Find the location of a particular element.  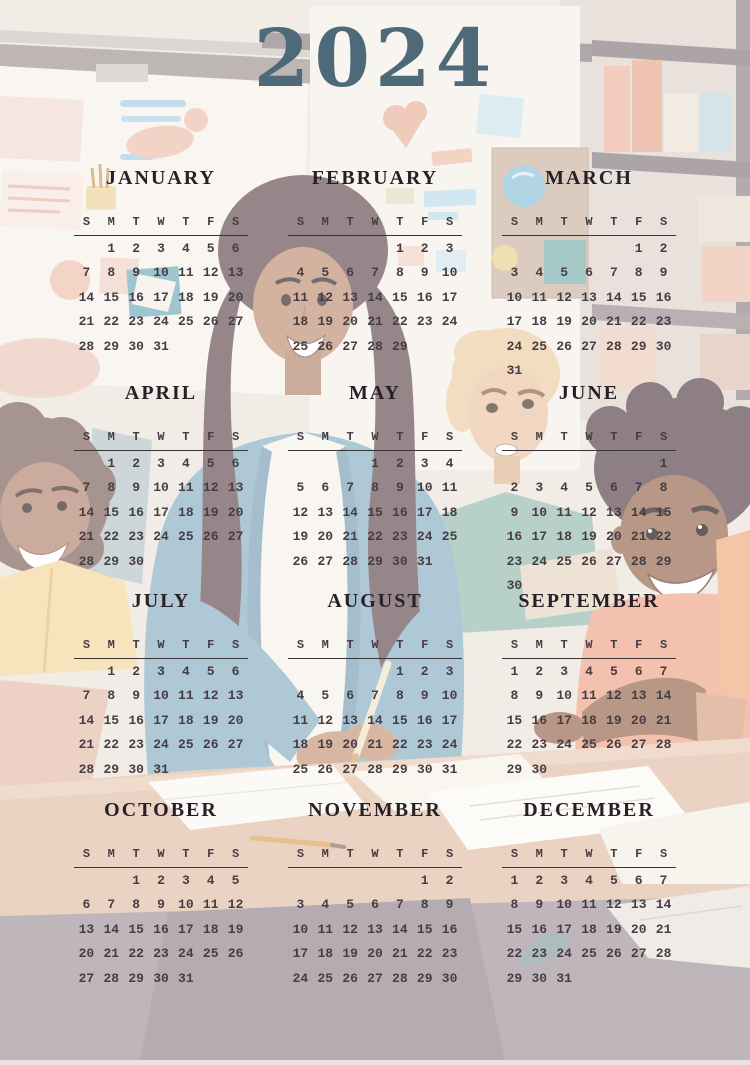

day-cell: 25 is located at coordinates (186, 745).